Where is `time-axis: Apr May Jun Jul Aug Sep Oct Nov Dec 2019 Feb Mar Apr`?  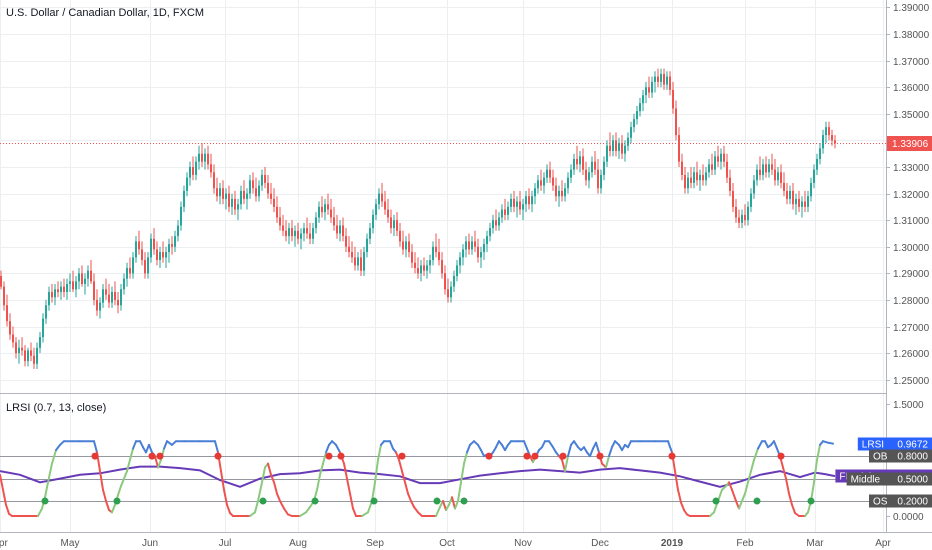 time-axis: Apr May Jun Jul Aug Sep Oct Nov Dec 2019 Feb Mar Apr is located at coordinates (445, 543).